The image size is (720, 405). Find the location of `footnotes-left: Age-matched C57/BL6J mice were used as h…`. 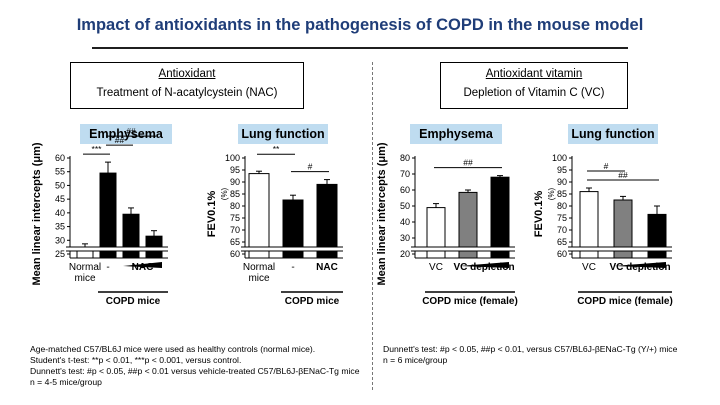

footnotes-left: Age-matched C57/BL6J mice were used as h… is located at coordinates (195, 366).